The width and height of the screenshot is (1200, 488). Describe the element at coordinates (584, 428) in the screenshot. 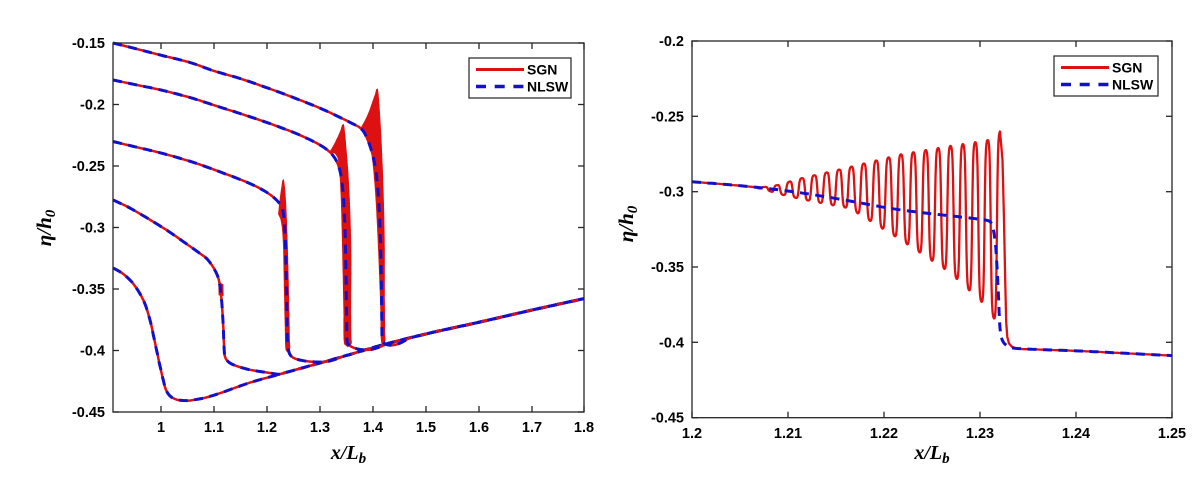

I see `svg-text: 1.8` at that location.